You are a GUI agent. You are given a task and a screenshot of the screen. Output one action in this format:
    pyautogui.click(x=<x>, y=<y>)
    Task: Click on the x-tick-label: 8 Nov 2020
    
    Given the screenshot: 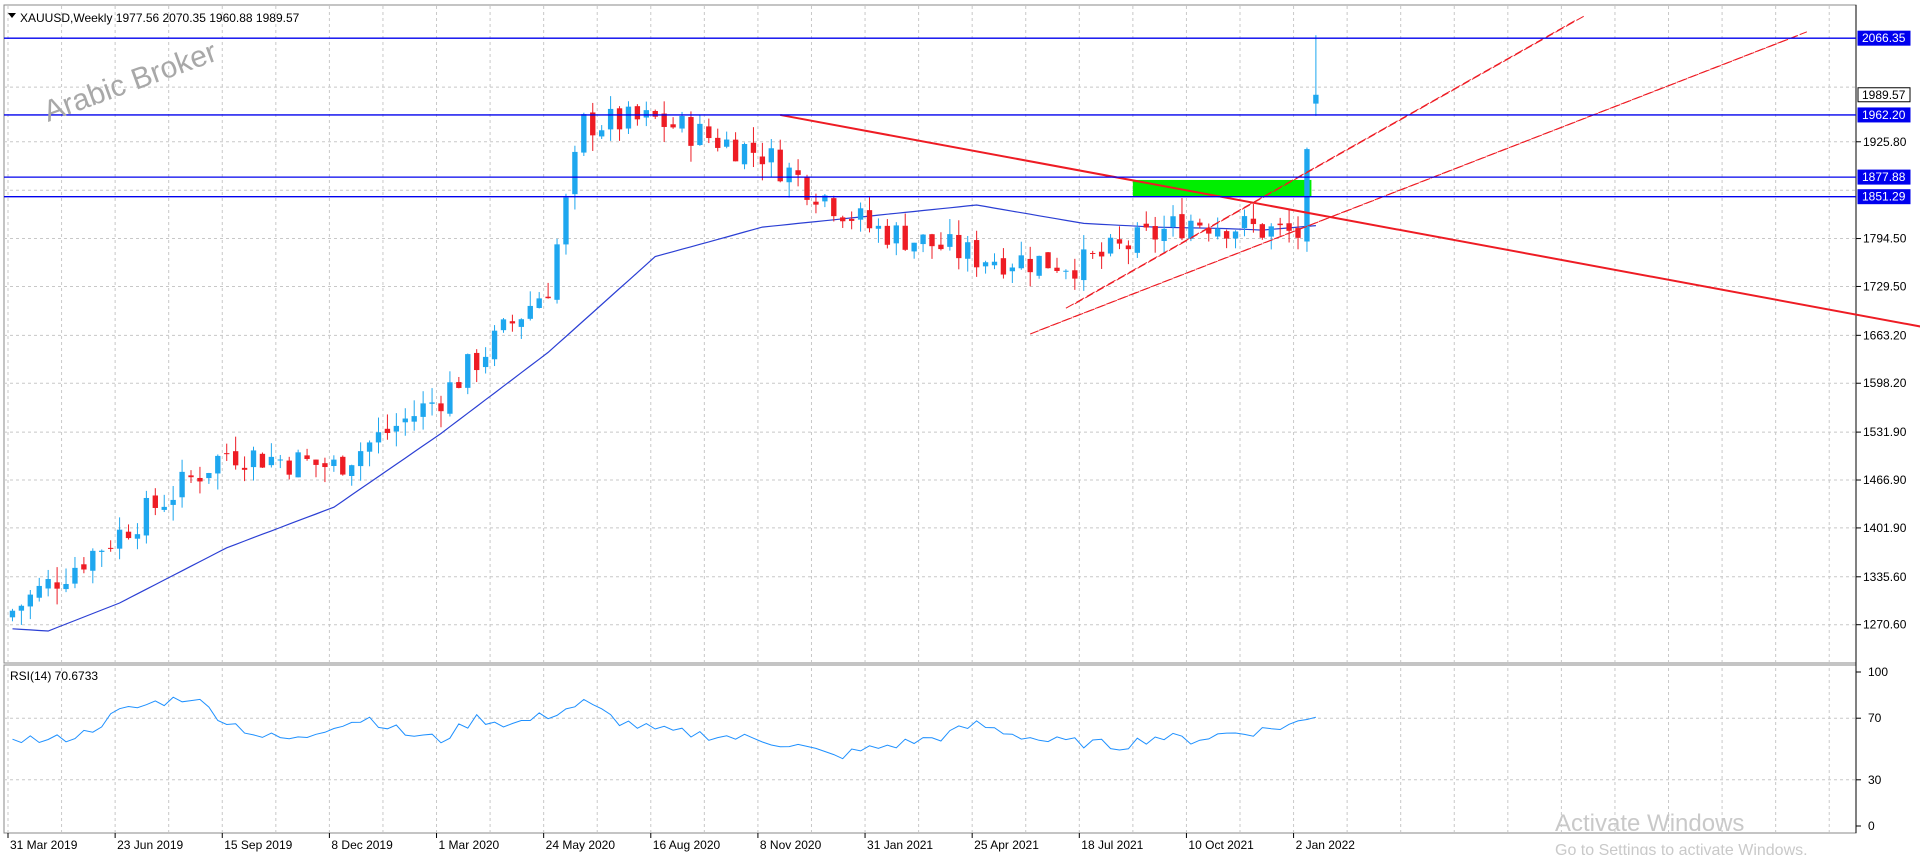 What is the action you would take?
    pyautogui.click(x=791, y=845)
    